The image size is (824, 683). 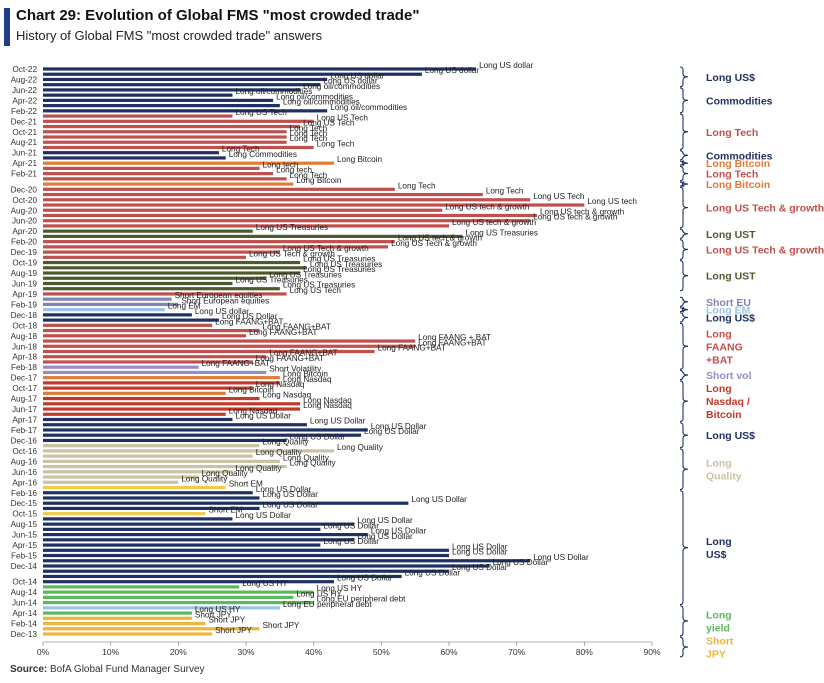 What do you see at coordinates (24, 210) in the screenshot?
I see `y-tick-label: Aug-20` at bounding box center [24, 210].